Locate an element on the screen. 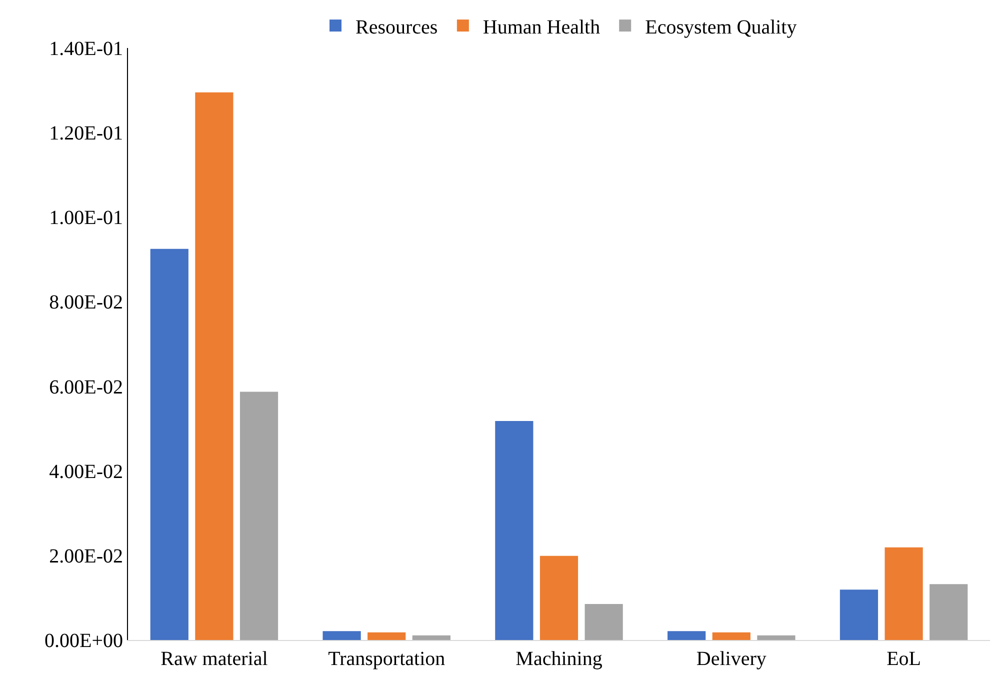  x-tick-label: Delivery is located at coordinates (731, 659).